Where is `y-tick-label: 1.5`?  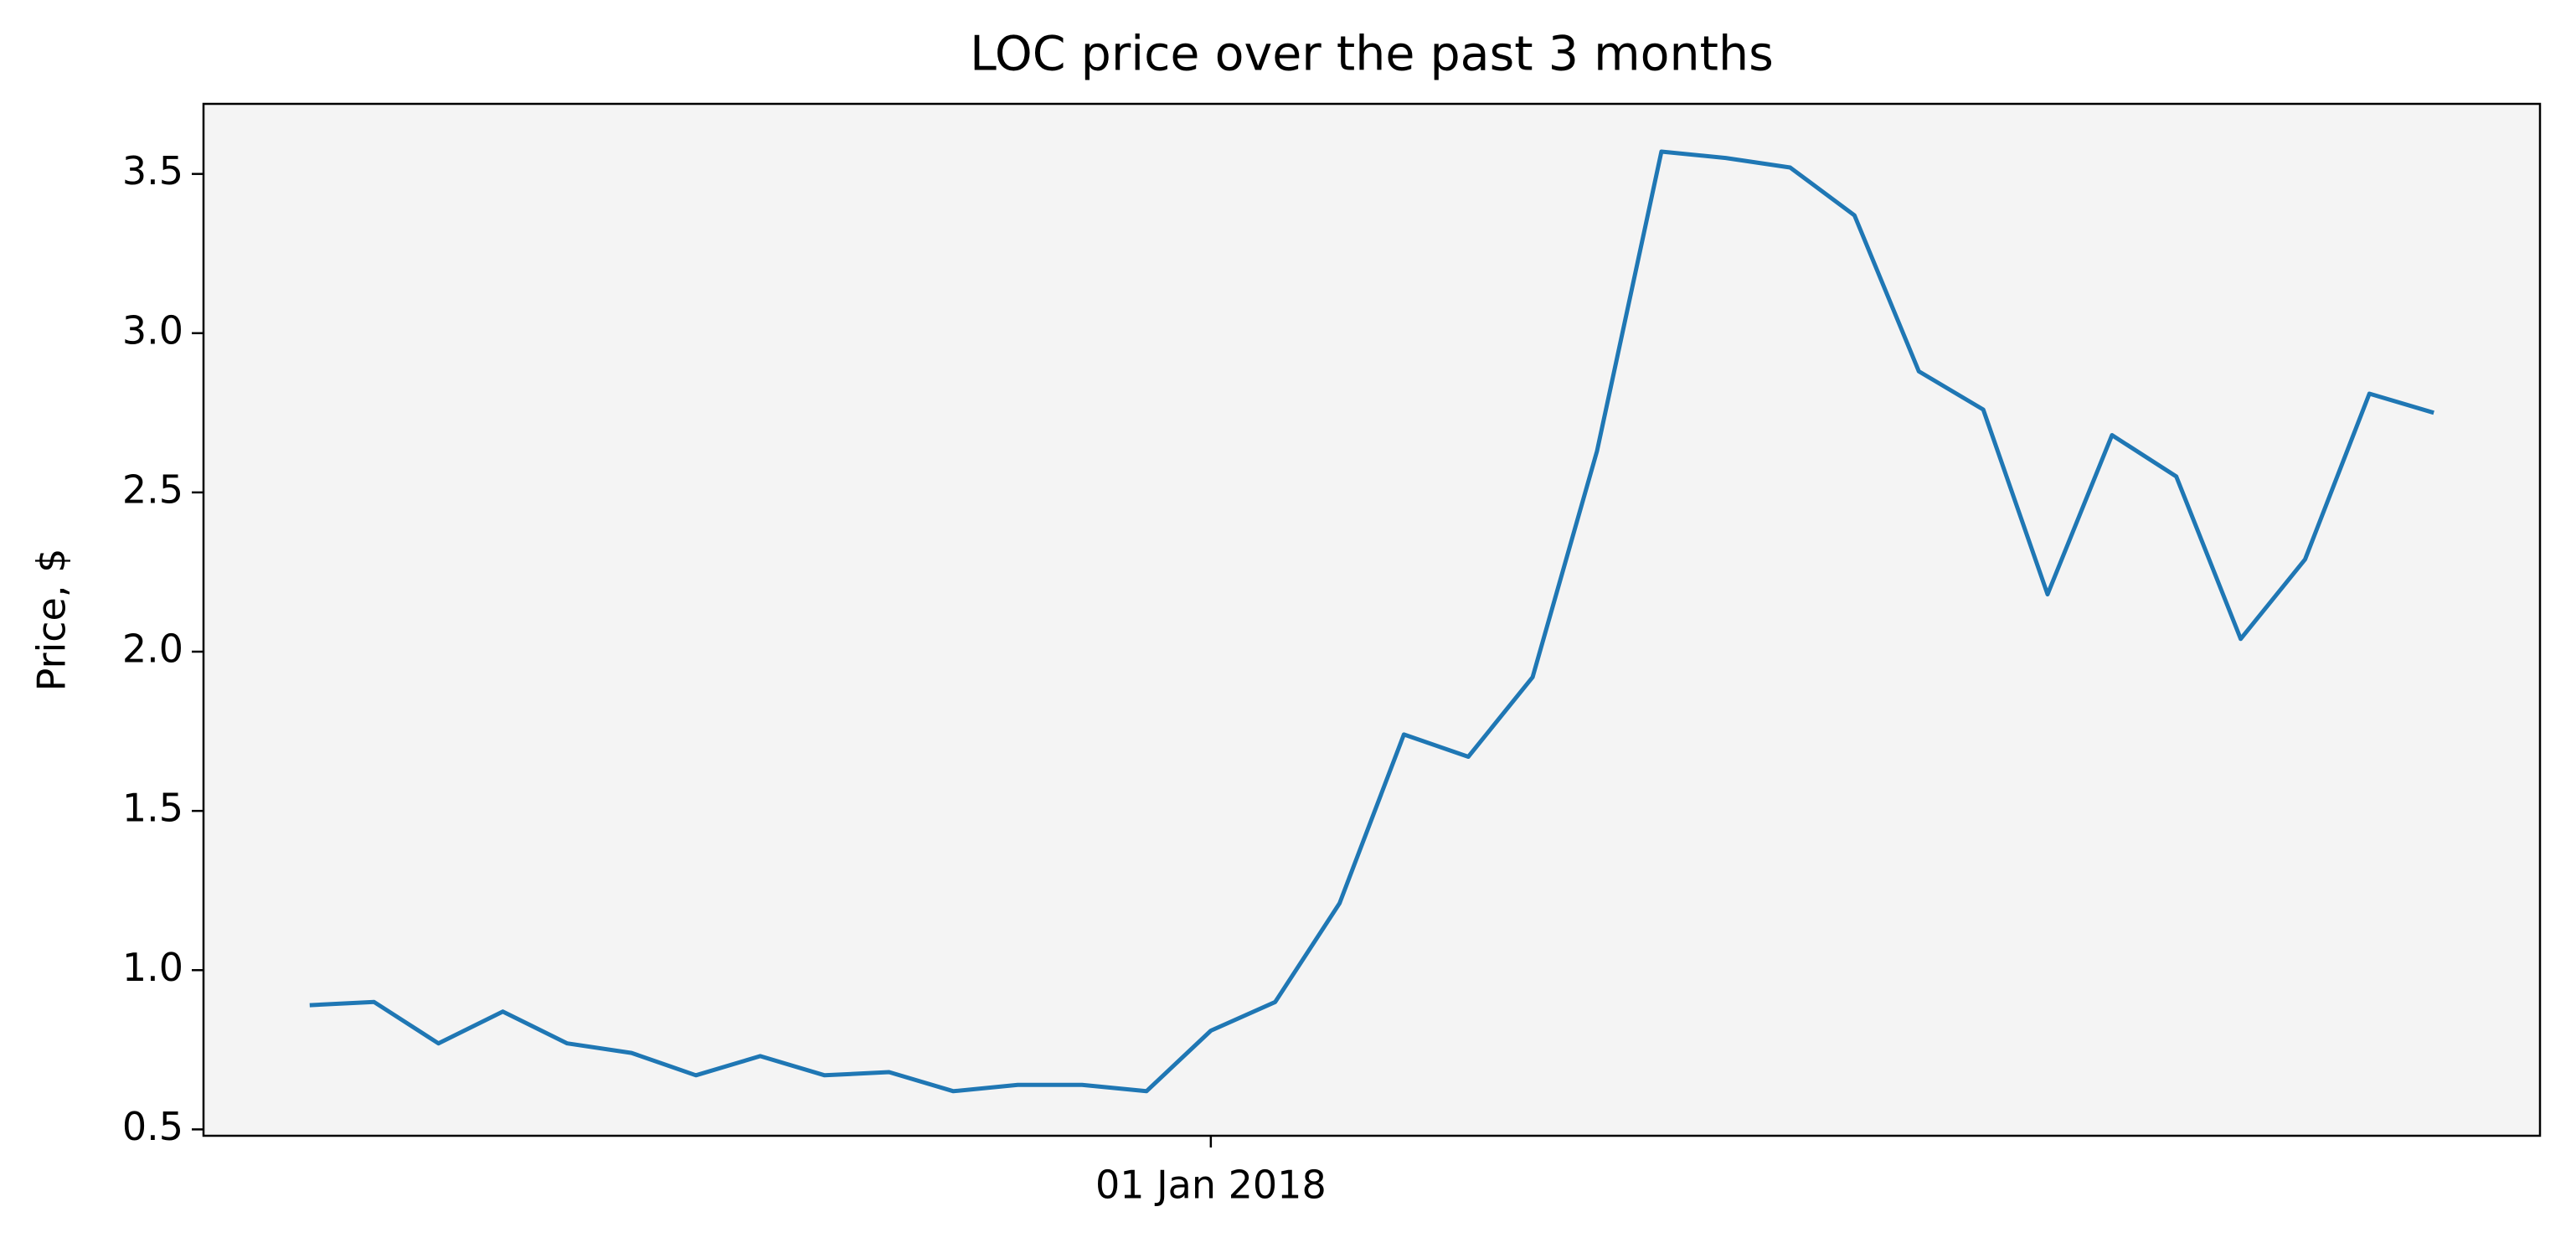 y-tick-label: 1.5 is located at coordinates (152, 808).